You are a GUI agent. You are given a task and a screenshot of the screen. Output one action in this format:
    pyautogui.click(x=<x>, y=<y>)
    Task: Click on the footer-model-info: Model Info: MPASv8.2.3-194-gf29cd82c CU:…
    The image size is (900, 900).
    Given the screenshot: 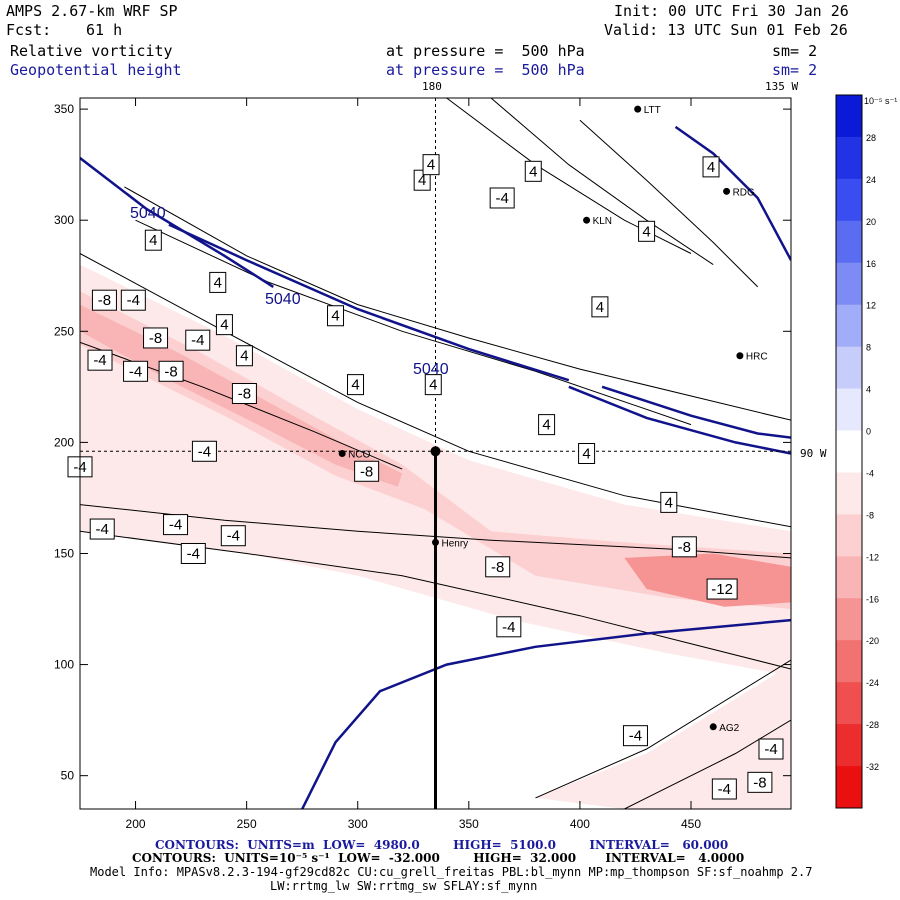 What is the action you would take?
    pyautogui.click(x=451, y=872)
    